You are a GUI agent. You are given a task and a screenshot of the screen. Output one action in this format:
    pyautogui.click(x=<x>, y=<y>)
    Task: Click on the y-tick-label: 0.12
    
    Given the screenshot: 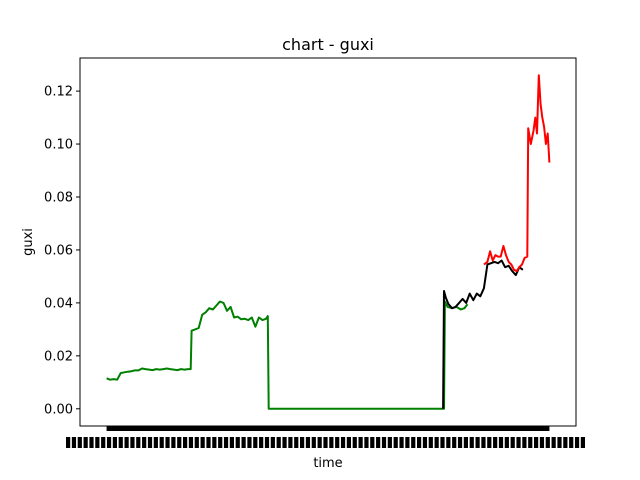 What is the action you would take?
    pyautogui.click(x=58, y=92)
    